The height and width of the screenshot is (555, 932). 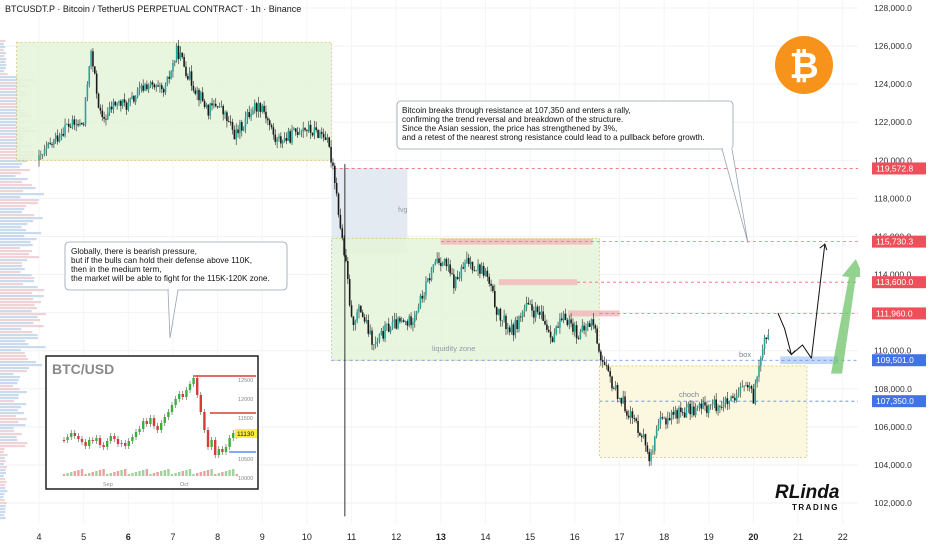 I want to click on rlinda-logo: RLinda TRADING, so click(x=807, y=497).